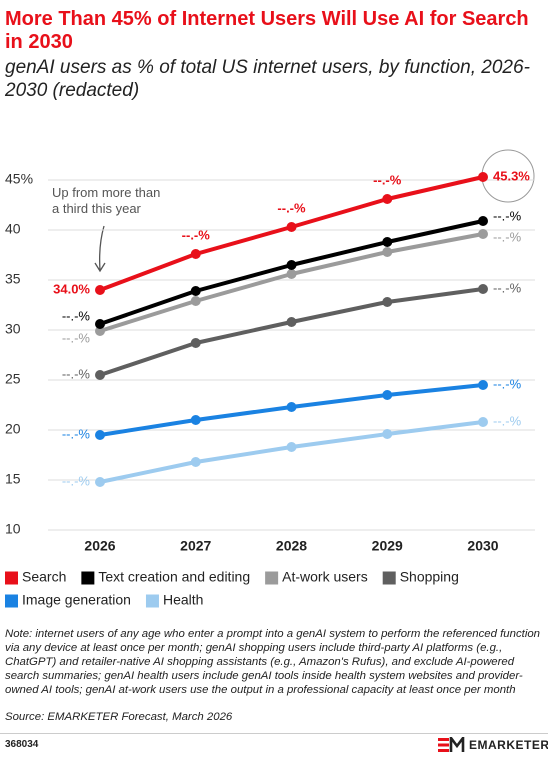 This screenshot has height=760, width=548. What do you see at coordinates (13, 529) in the screenshot?
I see `y-tick-label: 10` at bounding box center [13, 529].